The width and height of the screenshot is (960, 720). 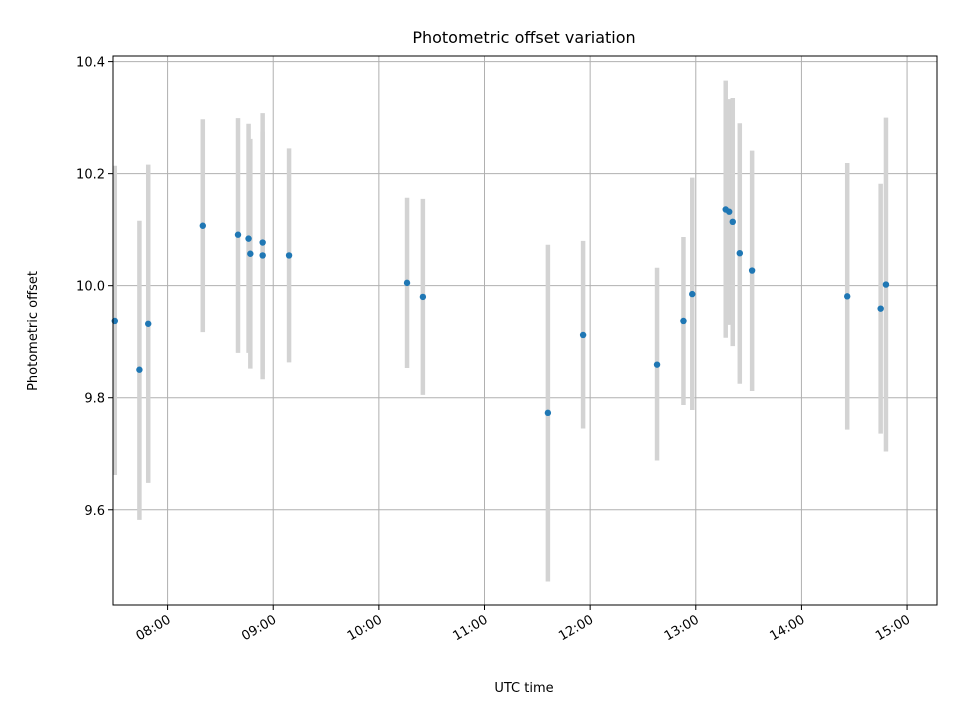 What do you see at coordinates (523, 688) in the screenshot?
I see `x-axis-label: UTC time` at bounding box center [523, 688].